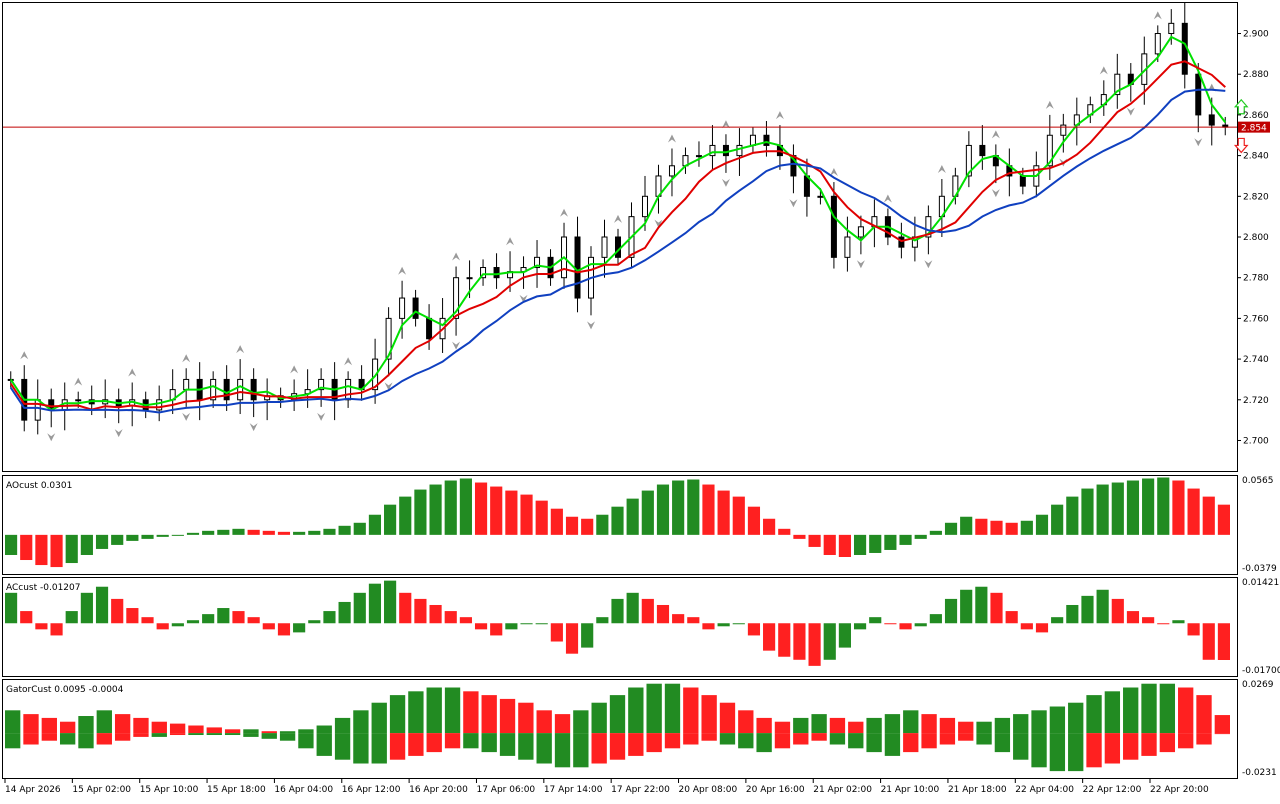 This screenshot has height=804, width=1280. What do you see at coordinates (640, 525) in the screenshot?
I see `ao-indicator-panel: AOcust 0.0301 0.0565 -0.0379` at bounding box center [640, 525].